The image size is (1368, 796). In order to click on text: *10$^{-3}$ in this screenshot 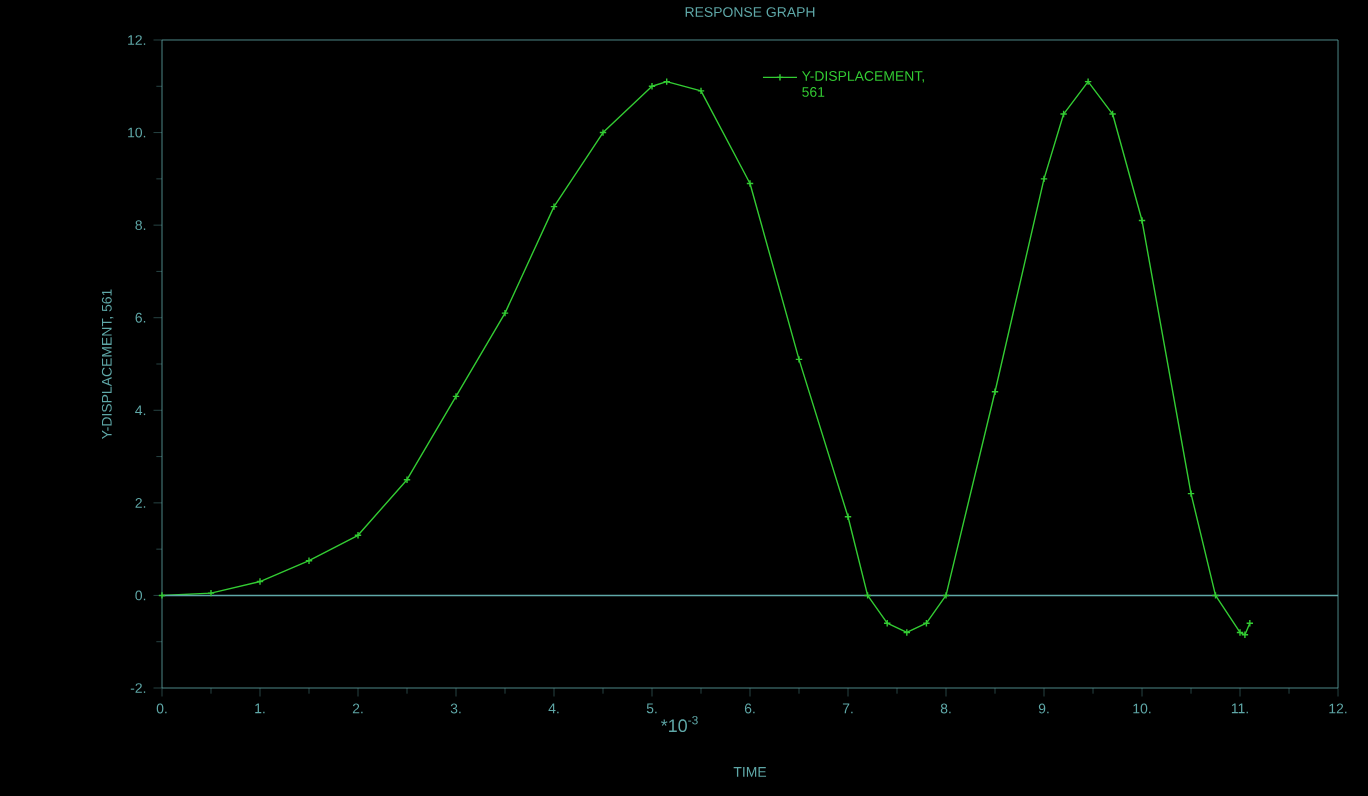, I will do `click(679, 724)`.